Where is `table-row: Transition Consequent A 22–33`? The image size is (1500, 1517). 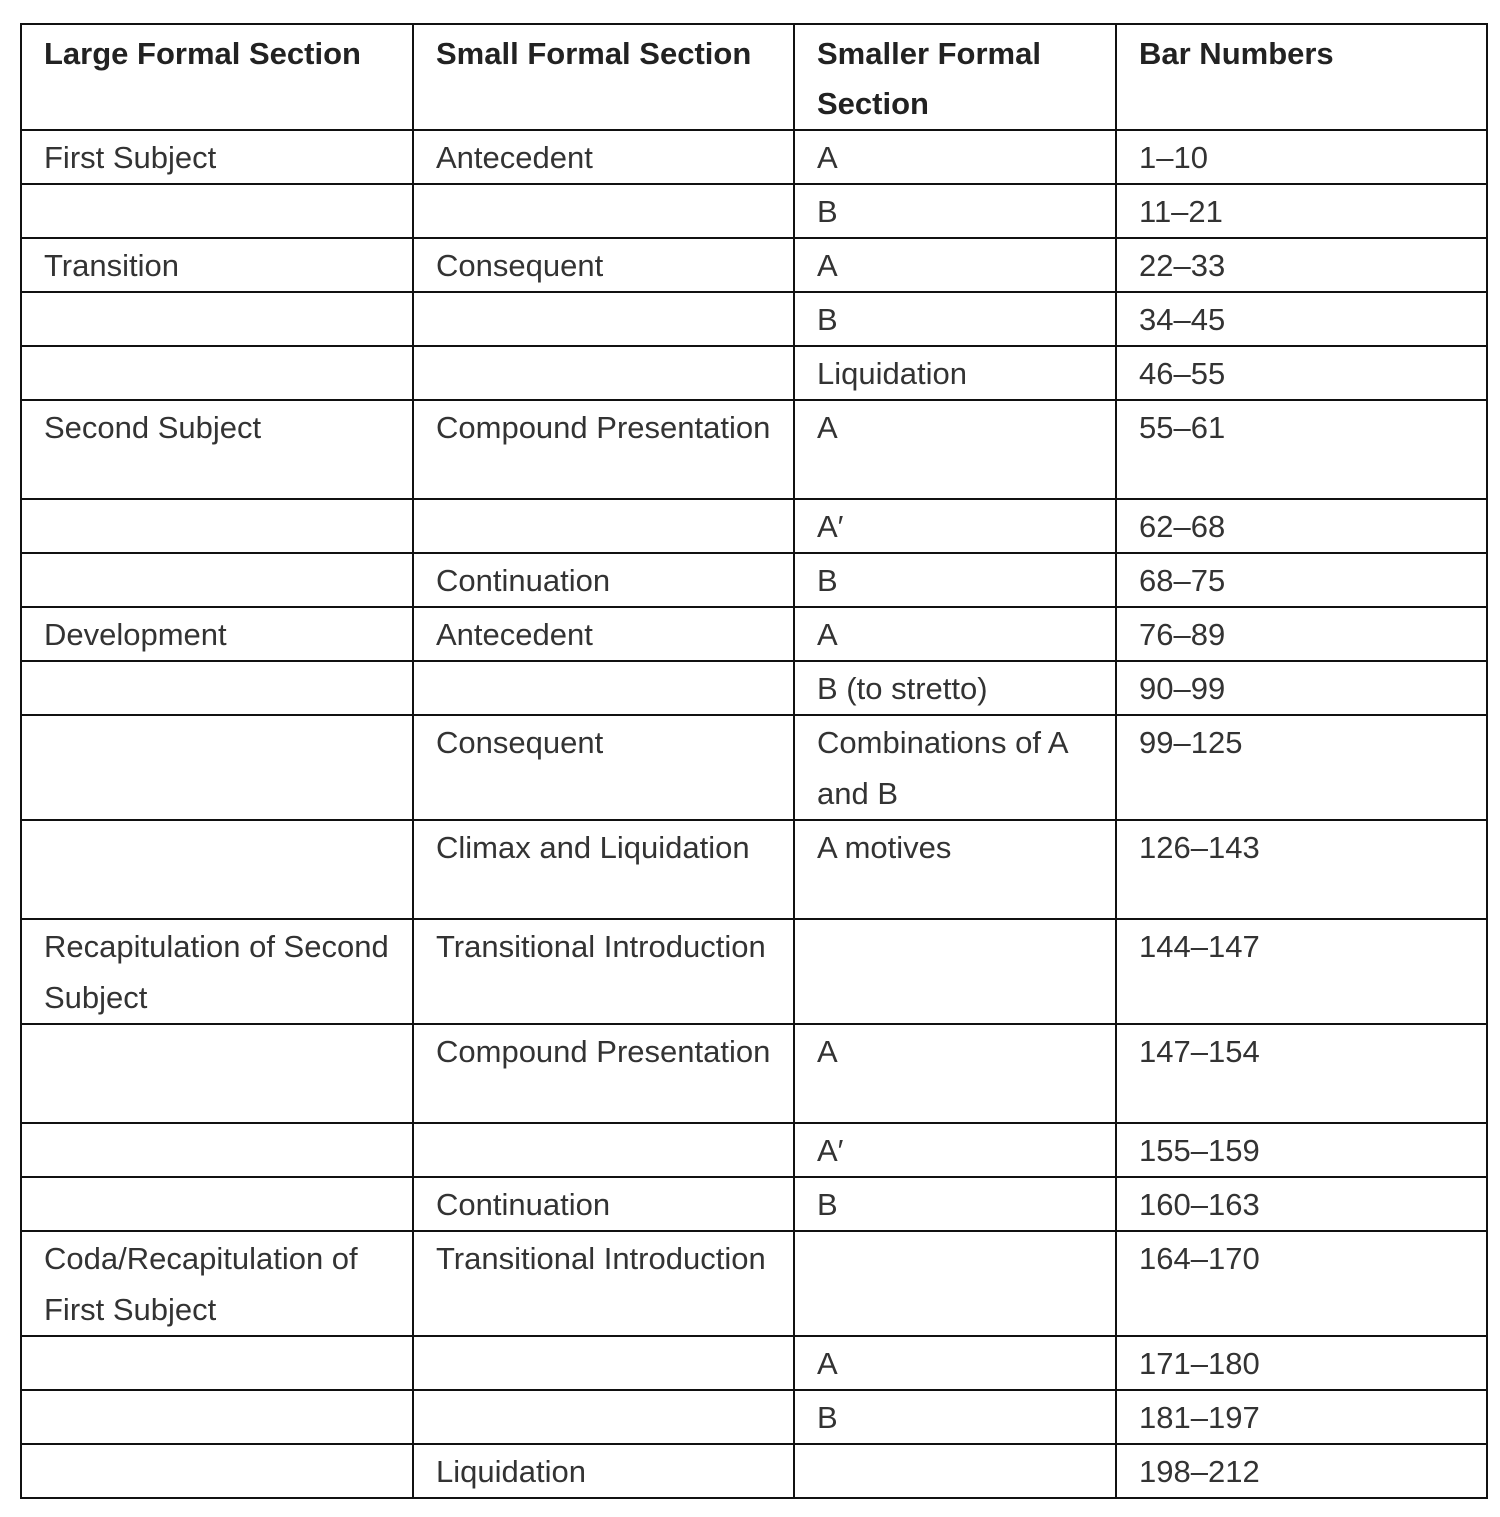 table-row: Transition Consequent A 22–33 is located at coordinates (754, 265).